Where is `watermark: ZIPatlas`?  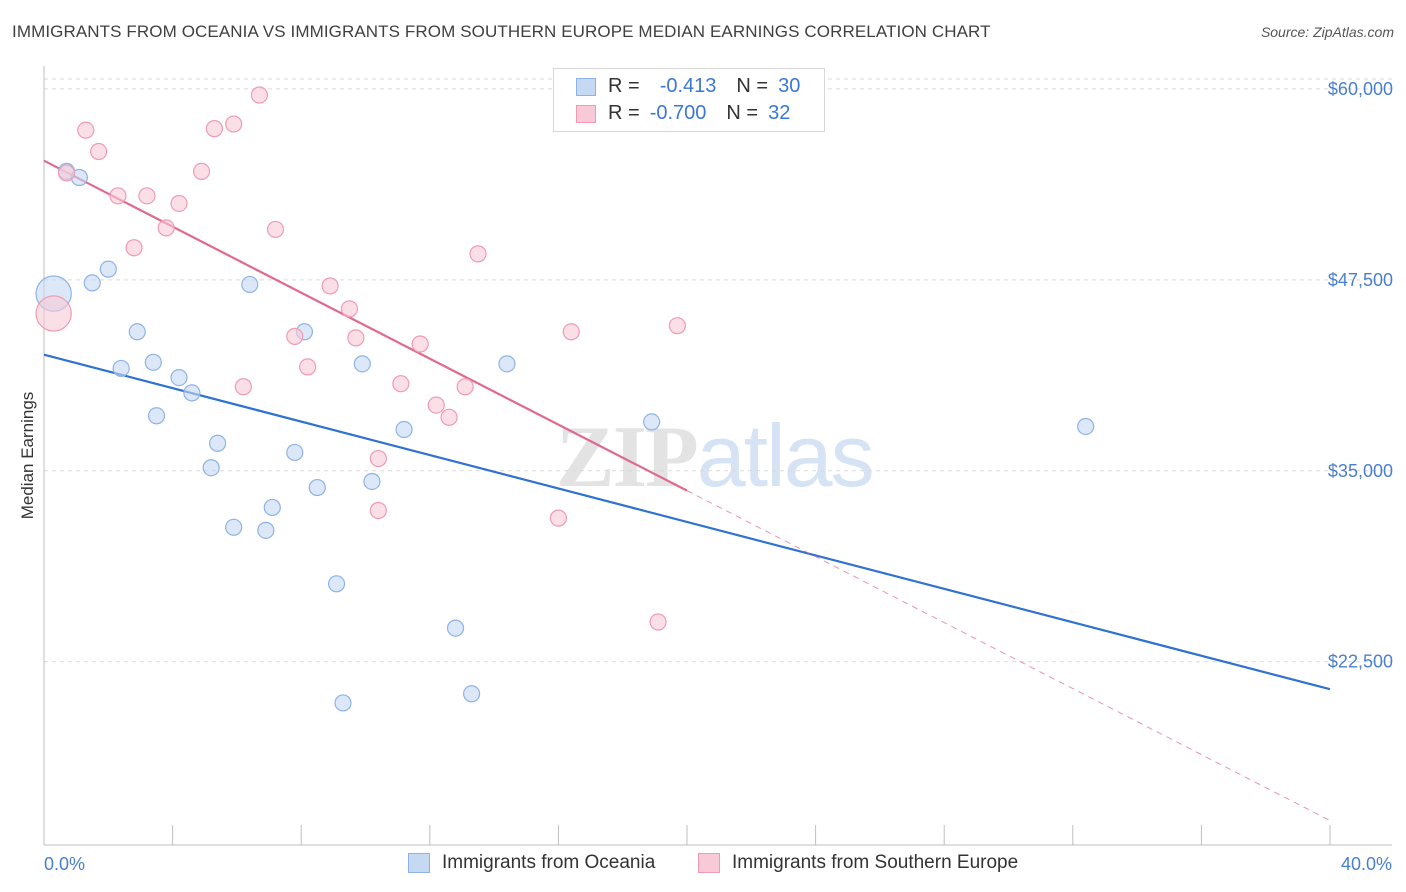 watermark: ZIPatlas is located at coordinates (715, 456).